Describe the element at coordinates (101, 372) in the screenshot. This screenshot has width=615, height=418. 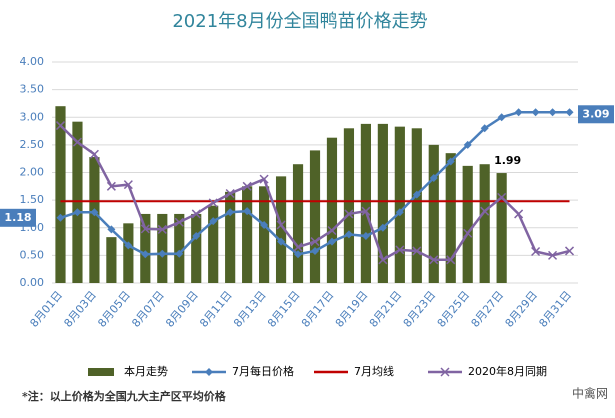
I see `legend-swatch` at that location.